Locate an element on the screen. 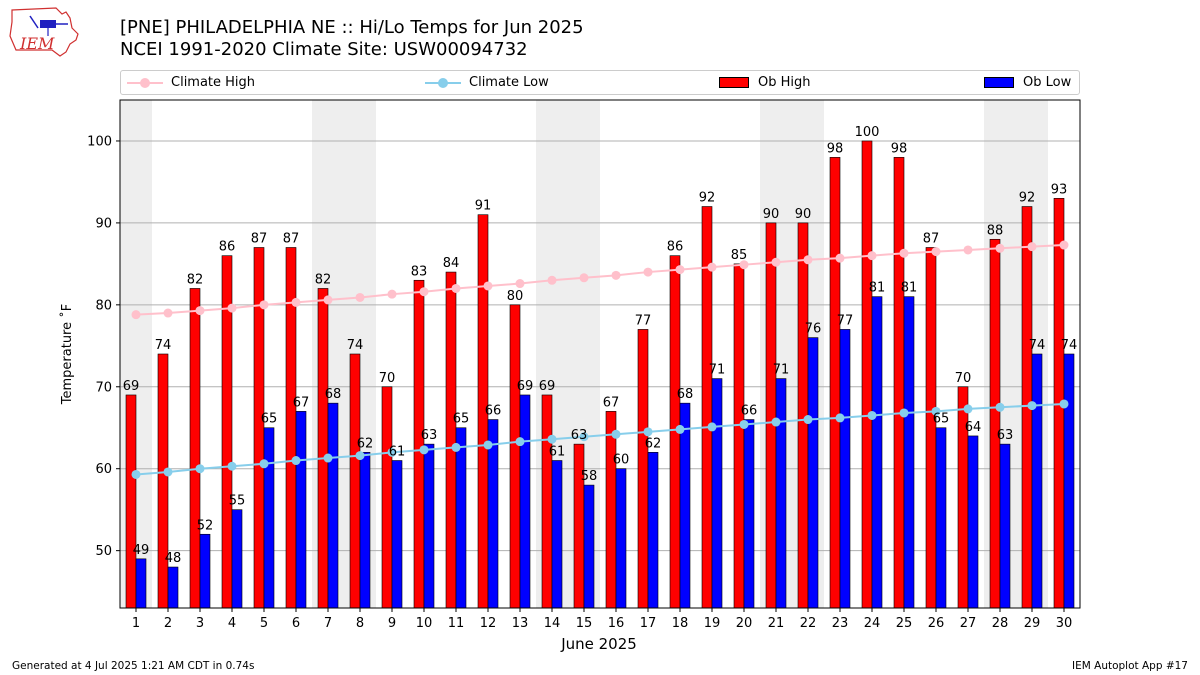 Image resolution: width=1200 pixels, height=675 pixels. ob-low-label-day-13: 69 is located at coordinates (525, 386).